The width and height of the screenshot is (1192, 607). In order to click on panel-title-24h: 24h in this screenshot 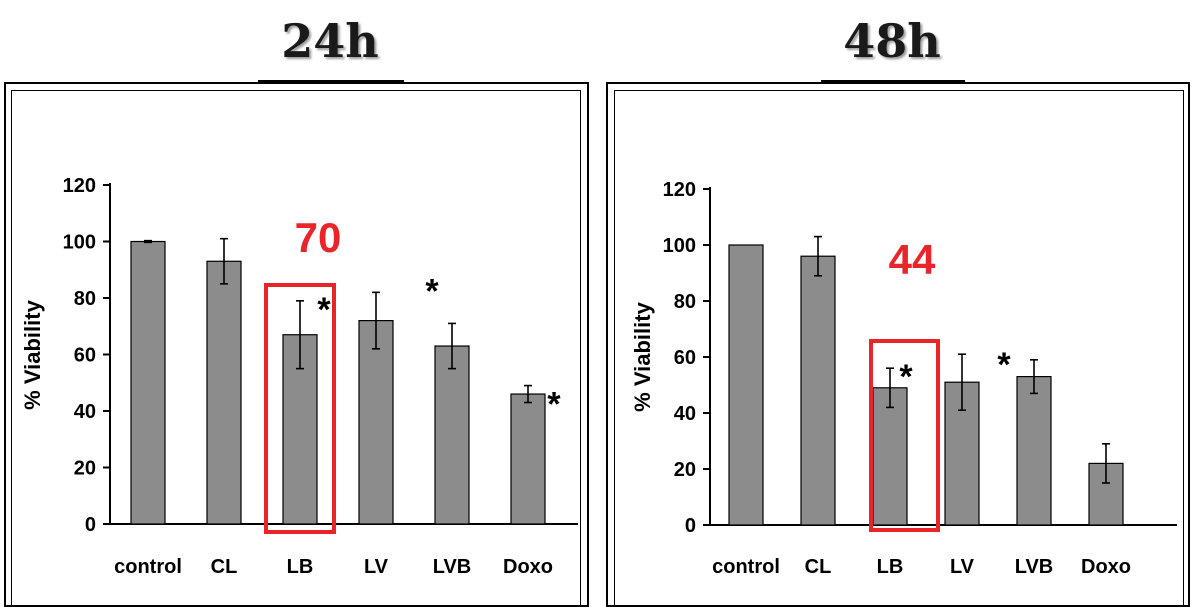, I will do `click(330, 41)`.